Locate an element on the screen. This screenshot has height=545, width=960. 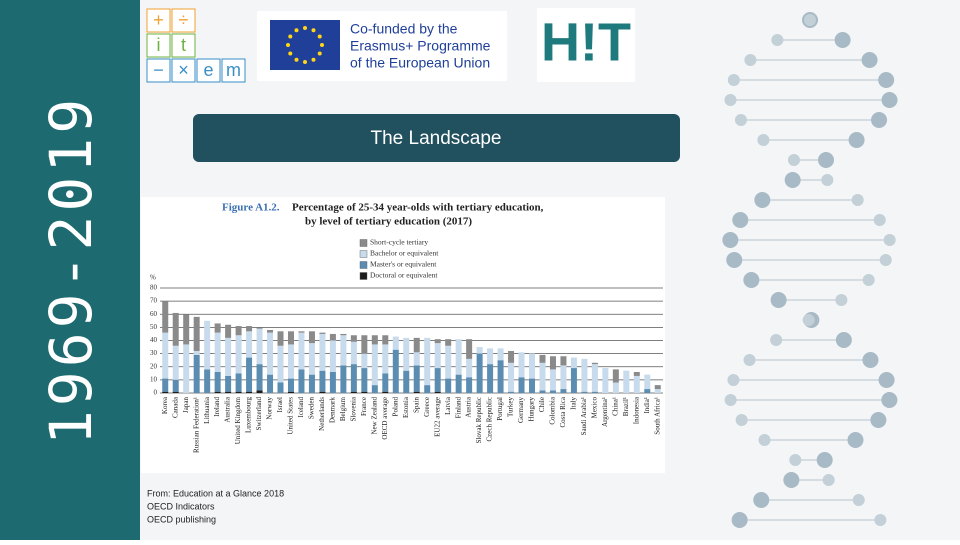
x-tick-label: Slovak Republic is located at coordinates (479, 420).